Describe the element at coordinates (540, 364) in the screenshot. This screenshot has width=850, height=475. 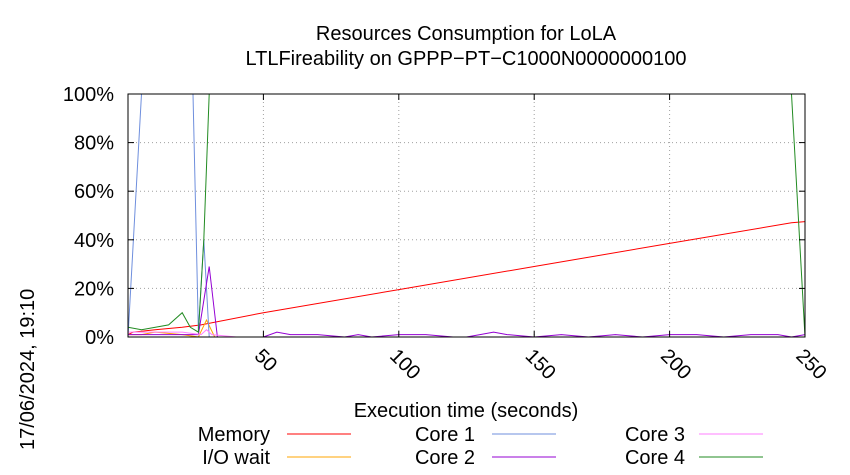
I see `x-tick-label: 150` at that location.